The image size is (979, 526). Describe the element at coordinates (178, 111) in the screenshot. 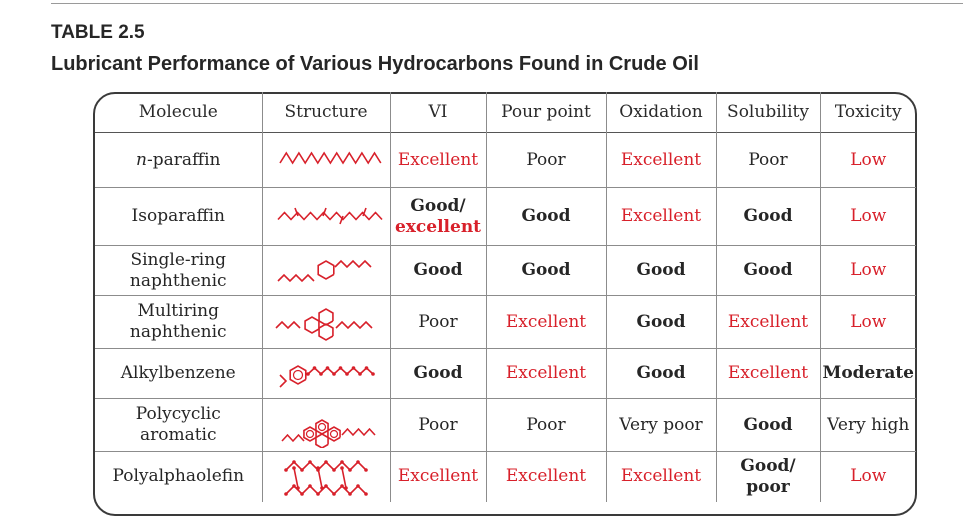

I see `header-molecule: Molecule` at that location.